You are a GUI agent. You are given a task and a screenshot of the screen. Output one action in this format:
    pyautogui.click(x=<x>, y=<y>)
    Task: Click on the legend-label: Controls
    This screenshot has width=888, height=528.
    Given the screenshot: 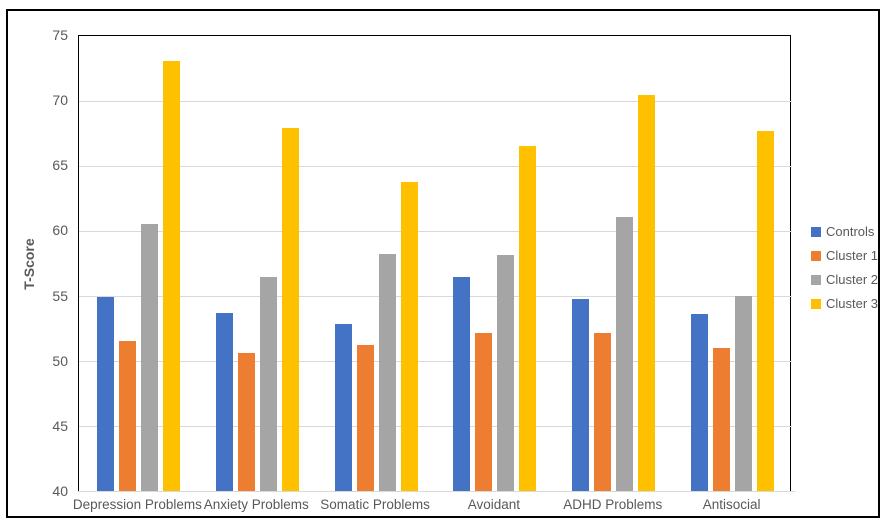 What is the action you would take?
    pyautogui.click(x=850, y=231)
    